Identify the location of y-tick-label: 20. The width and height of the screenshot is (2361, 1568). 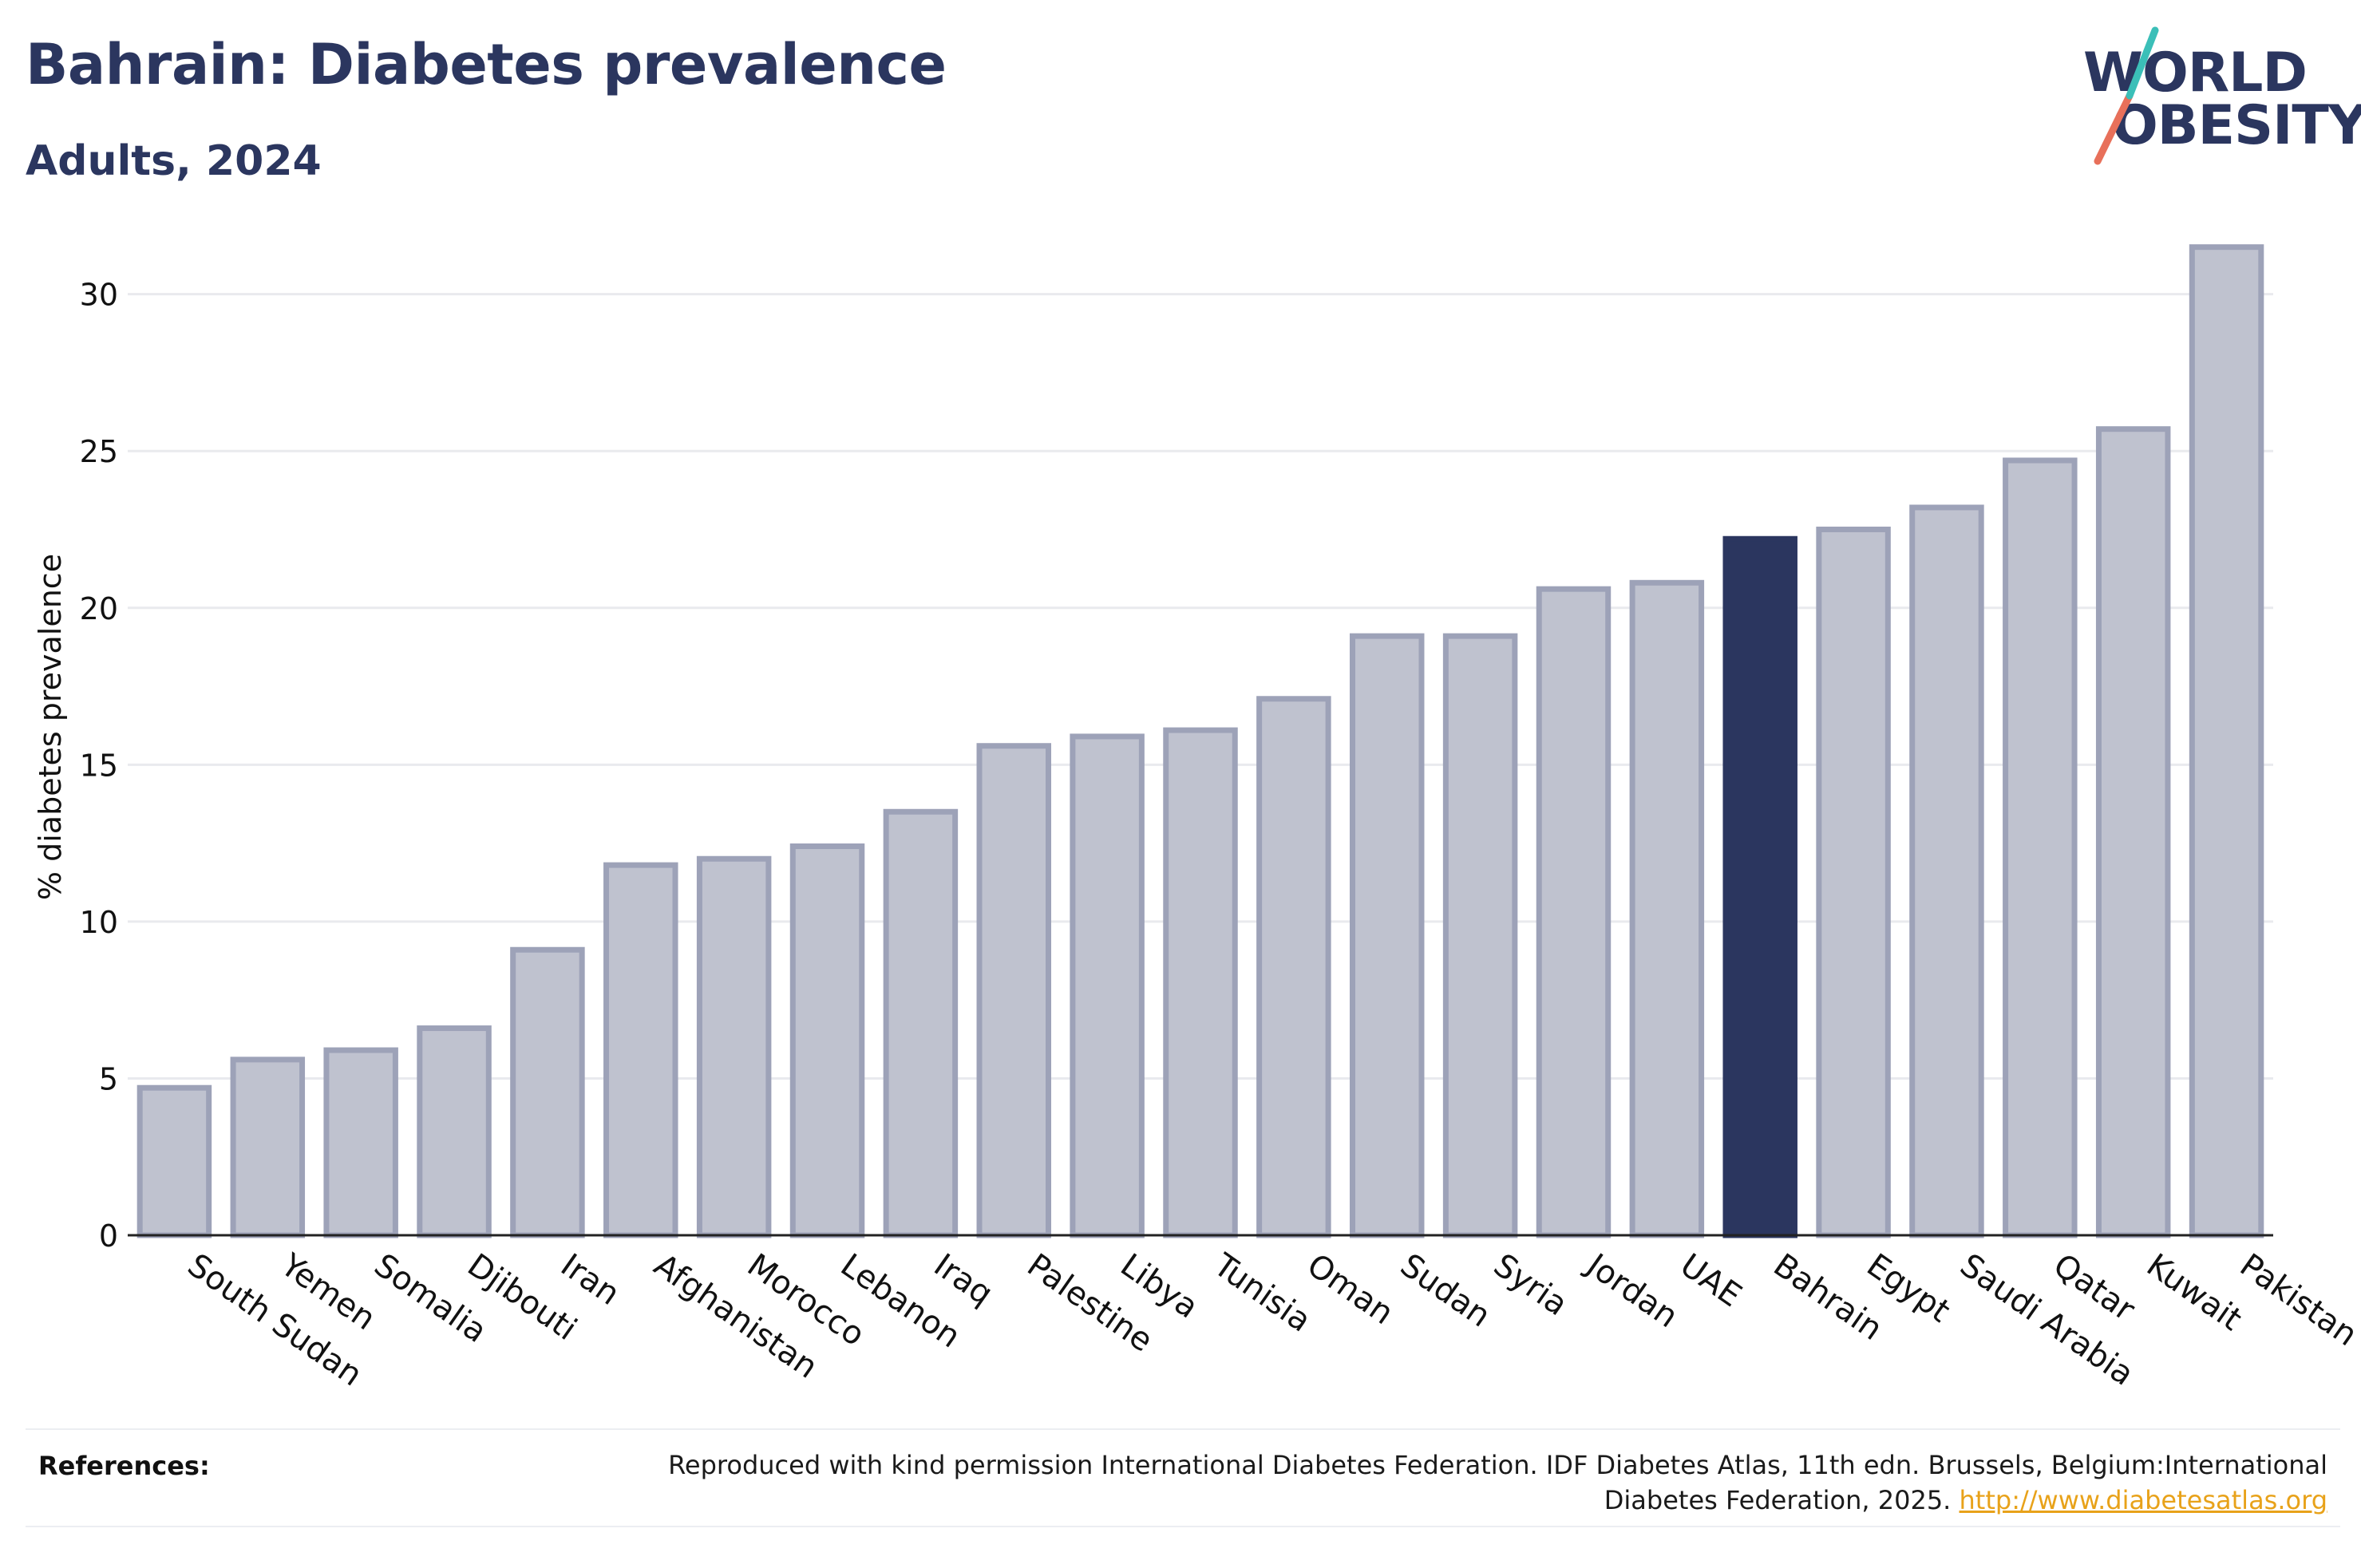
(99, 608).